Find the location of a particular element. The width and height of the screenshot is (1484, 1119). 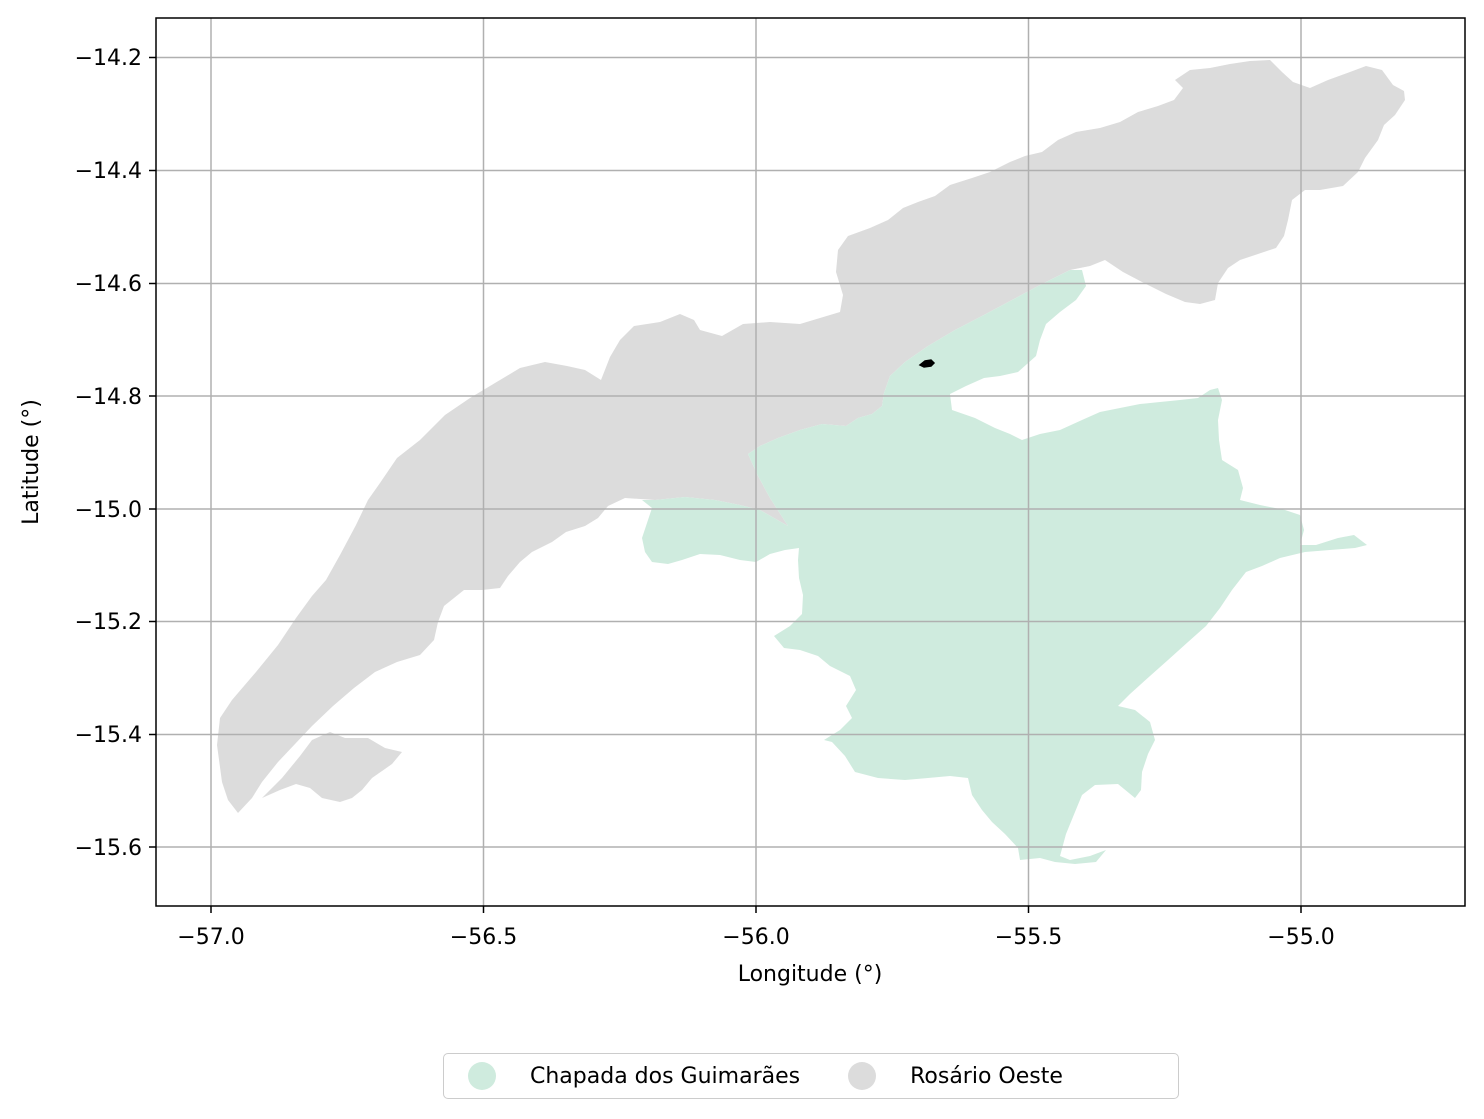

y-tick-label: −14.2 is located at coordinates (108, 58).